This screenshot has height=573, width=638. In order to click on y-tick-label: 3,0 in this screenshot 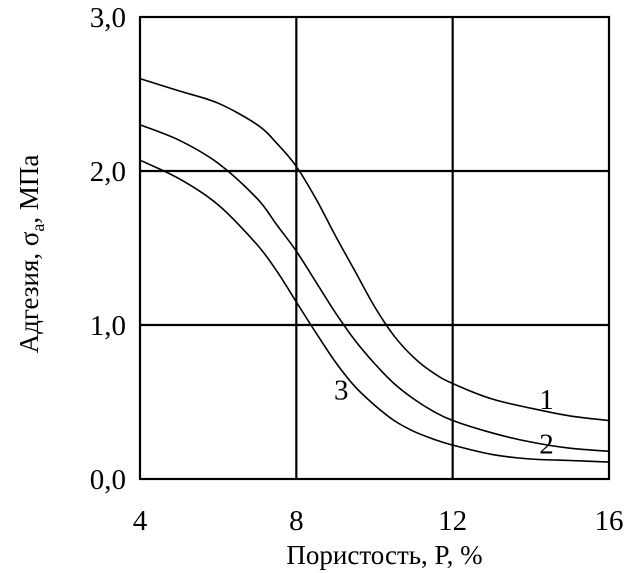, I will do `click(108, 18)`.